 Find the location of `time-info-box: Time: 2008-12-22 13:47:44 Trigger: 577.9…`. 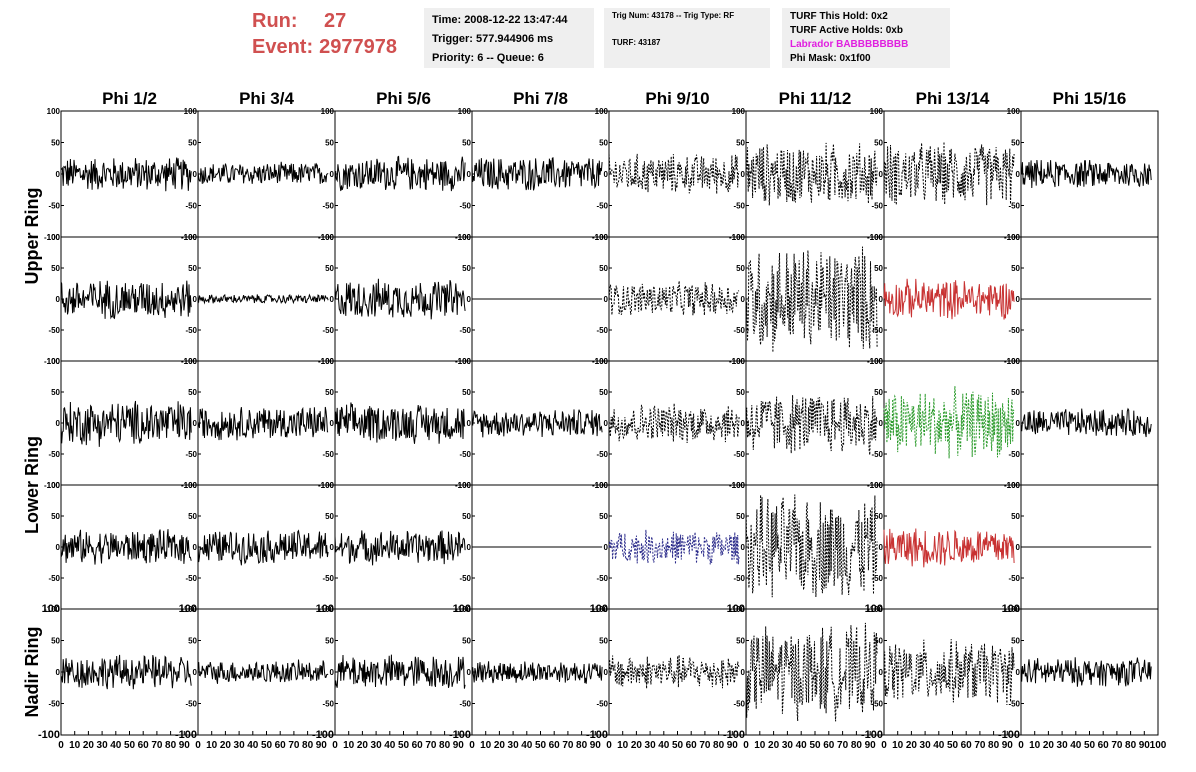

time-info-box: Time: 2008-12-22 13:47:44 Trigger: 577.9… is located at coordinates (509, 38).